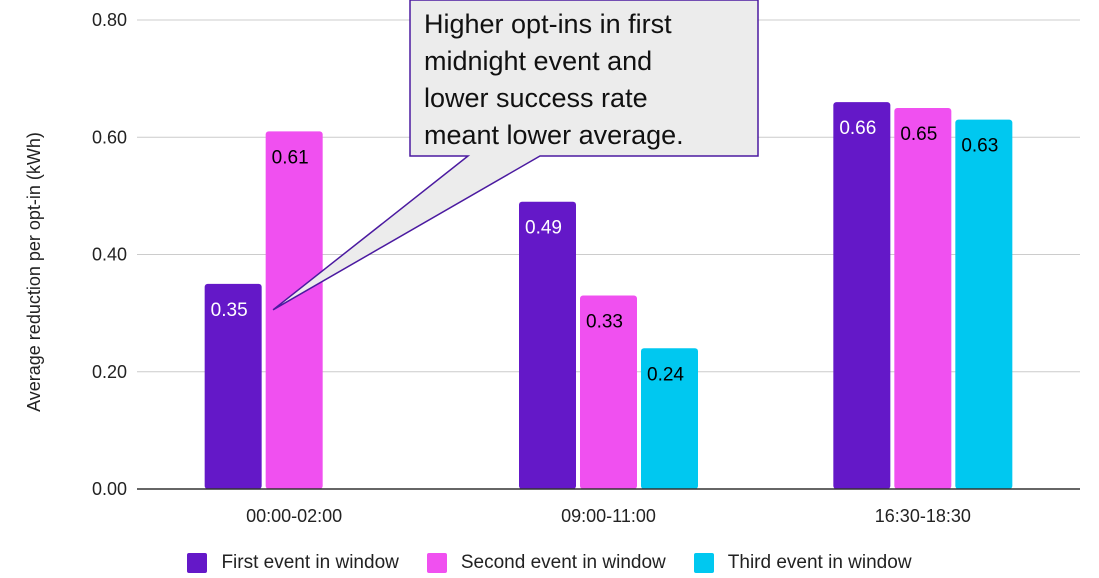  What do you see at coordinates (819, 562) in the screenshot?
I see `legend-label-third: Third event in window` at bounding box center [819, 562].